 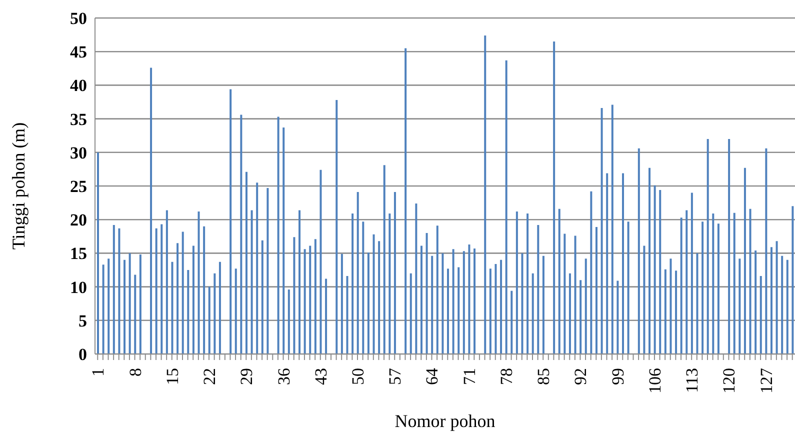 What do you see at coordinates (82, 354) in the screenshot?
I see `y-tick-label: 0` at bounding box center [82, 354].